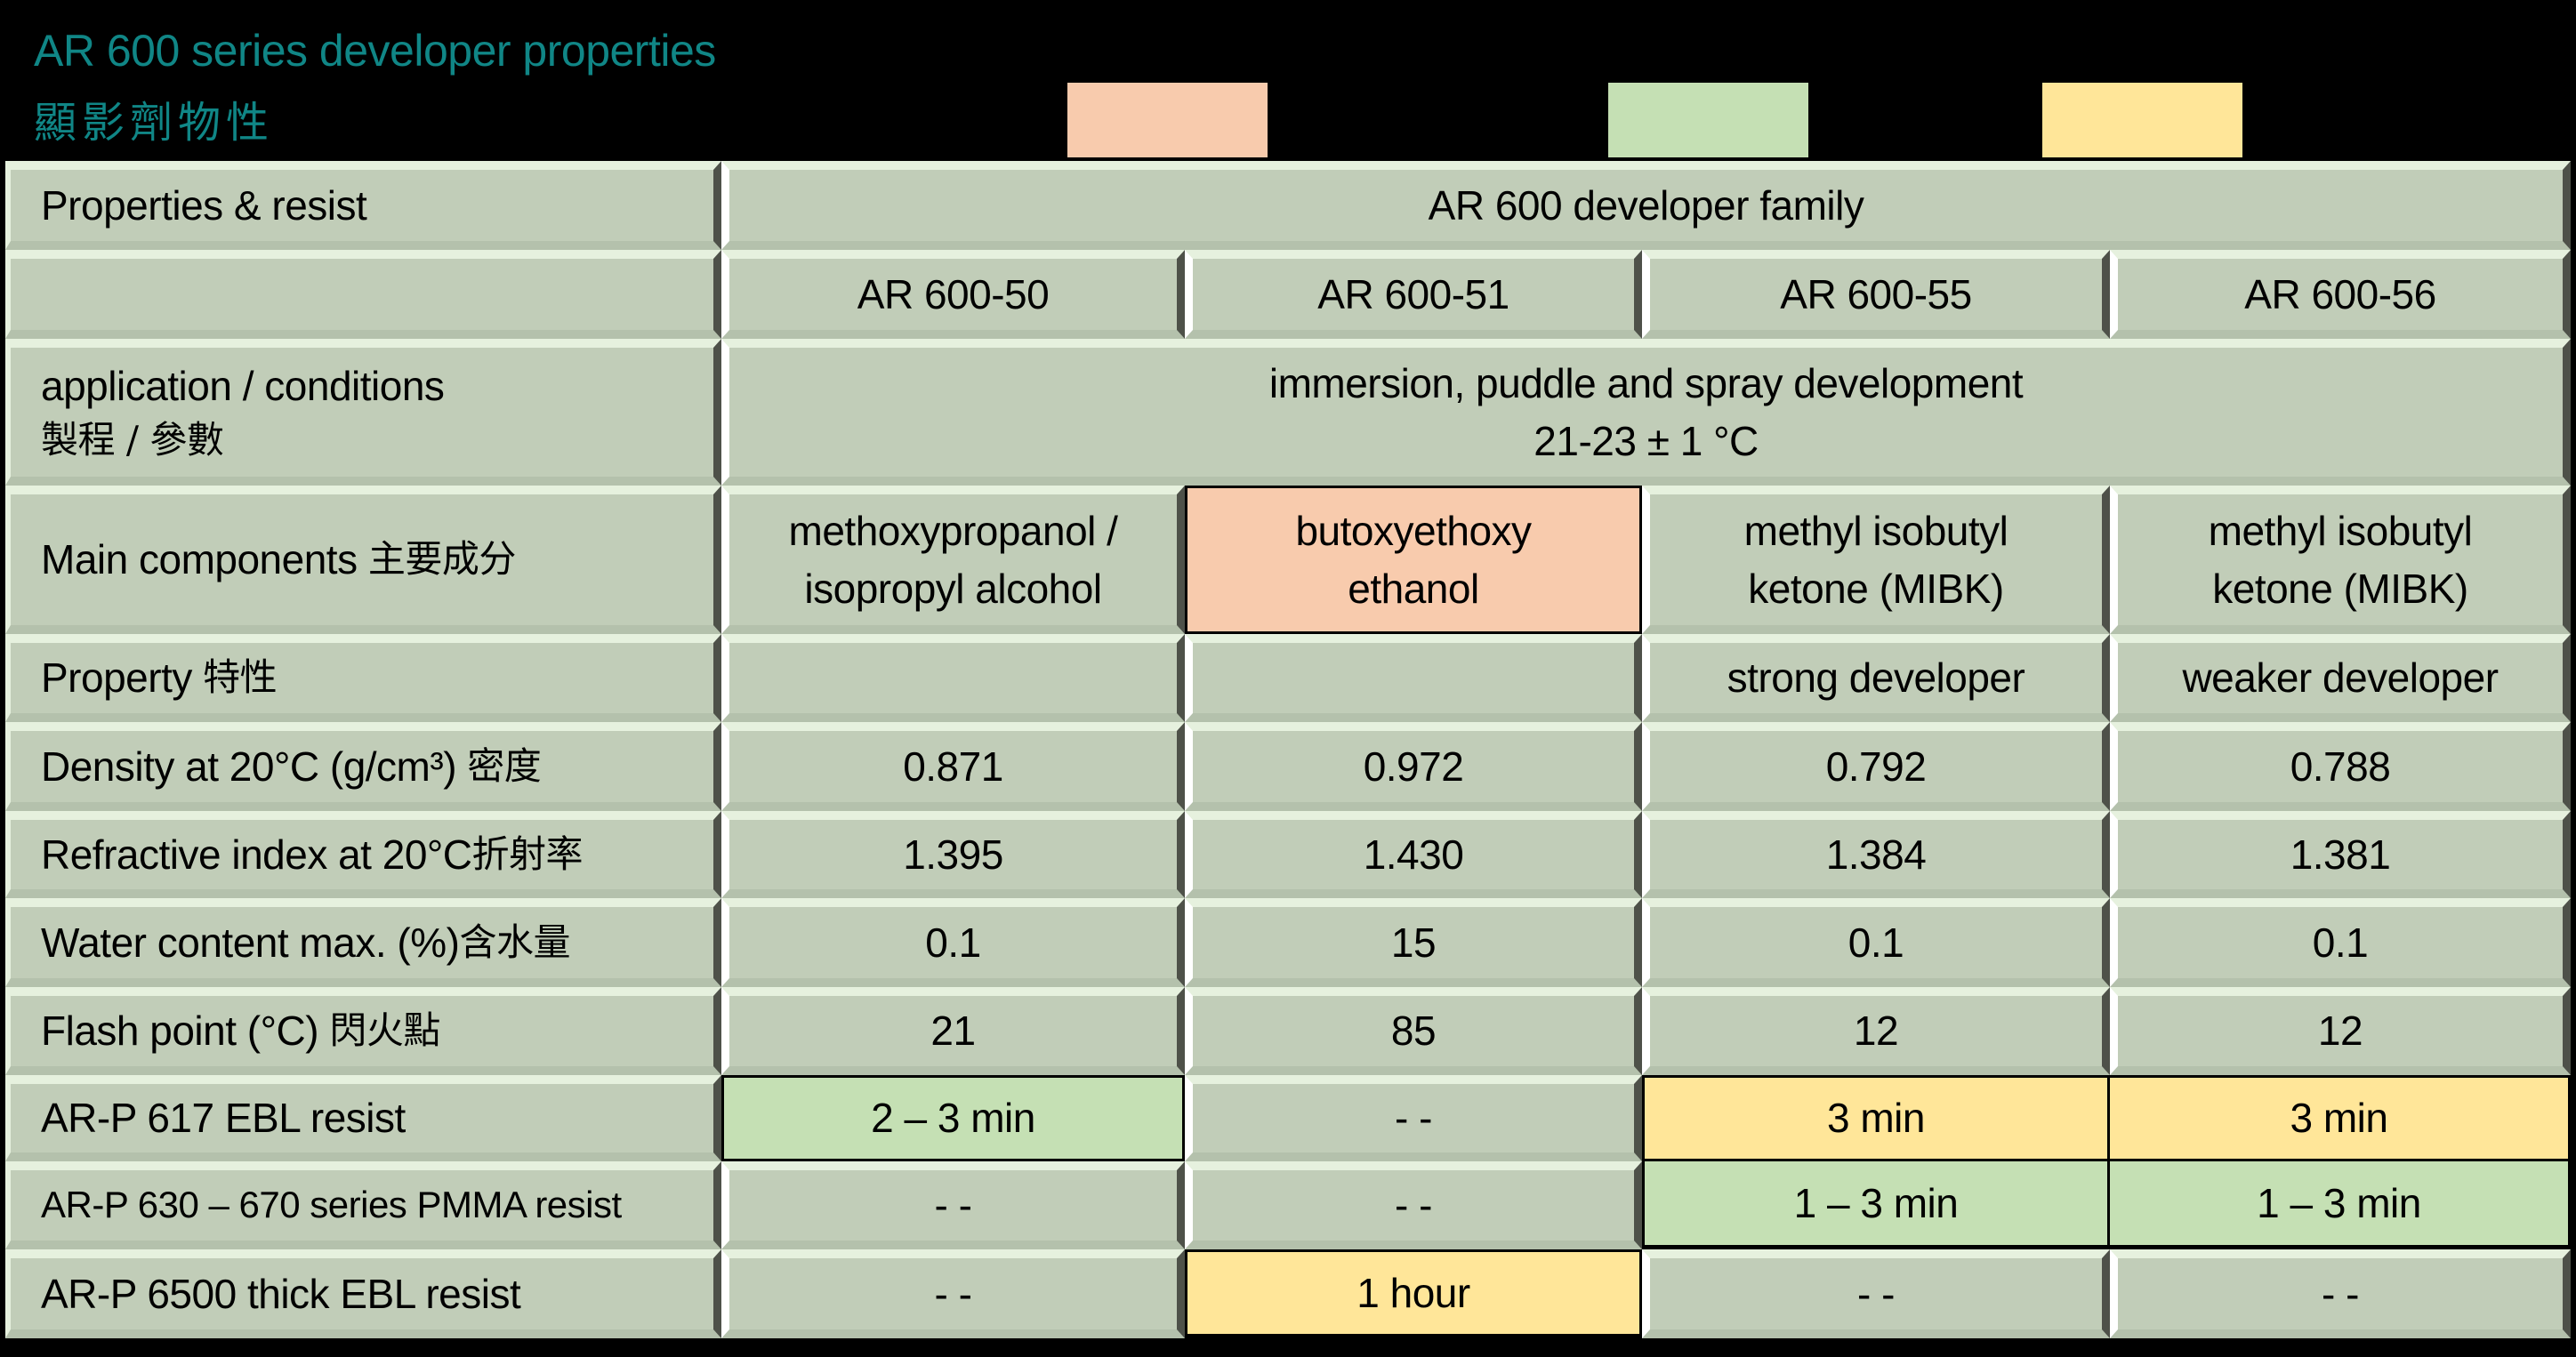  Describe the element at coordinates (953, 766) in the screenshot. I see `cell-text: 0.871` at that location.